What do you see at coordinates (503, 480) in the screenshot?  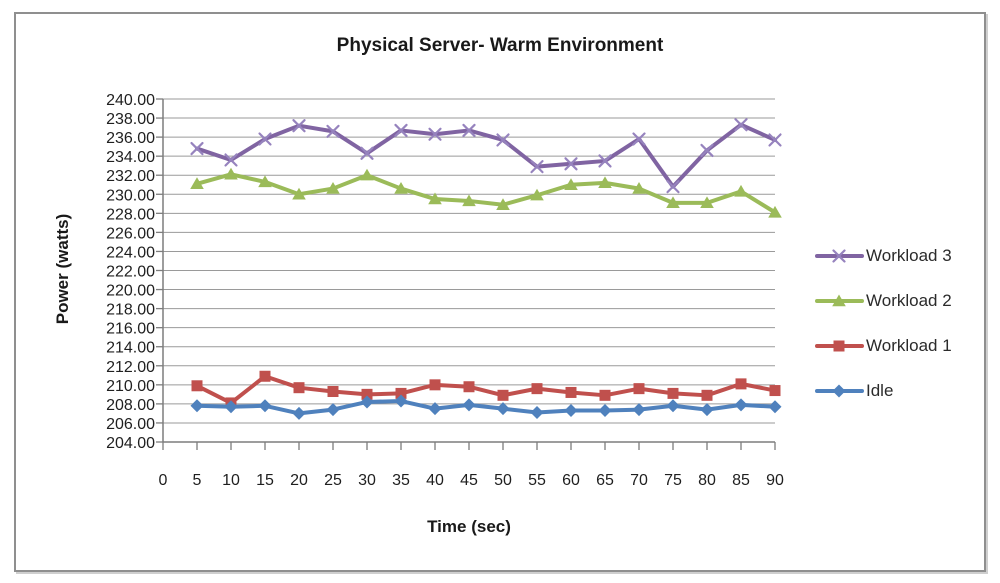 I see `x-tick-label: 50` at bounding box center [503, 480].